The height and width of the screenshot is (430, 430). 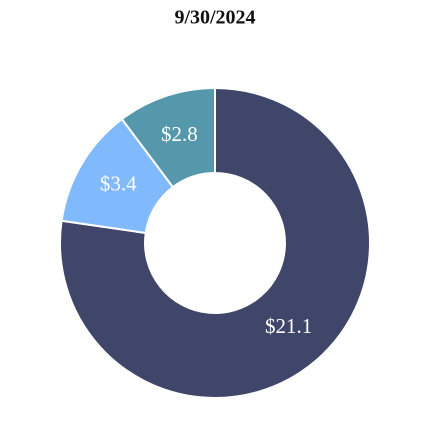 I want to click on value-label: $2.8, so click(x=179, y=134).